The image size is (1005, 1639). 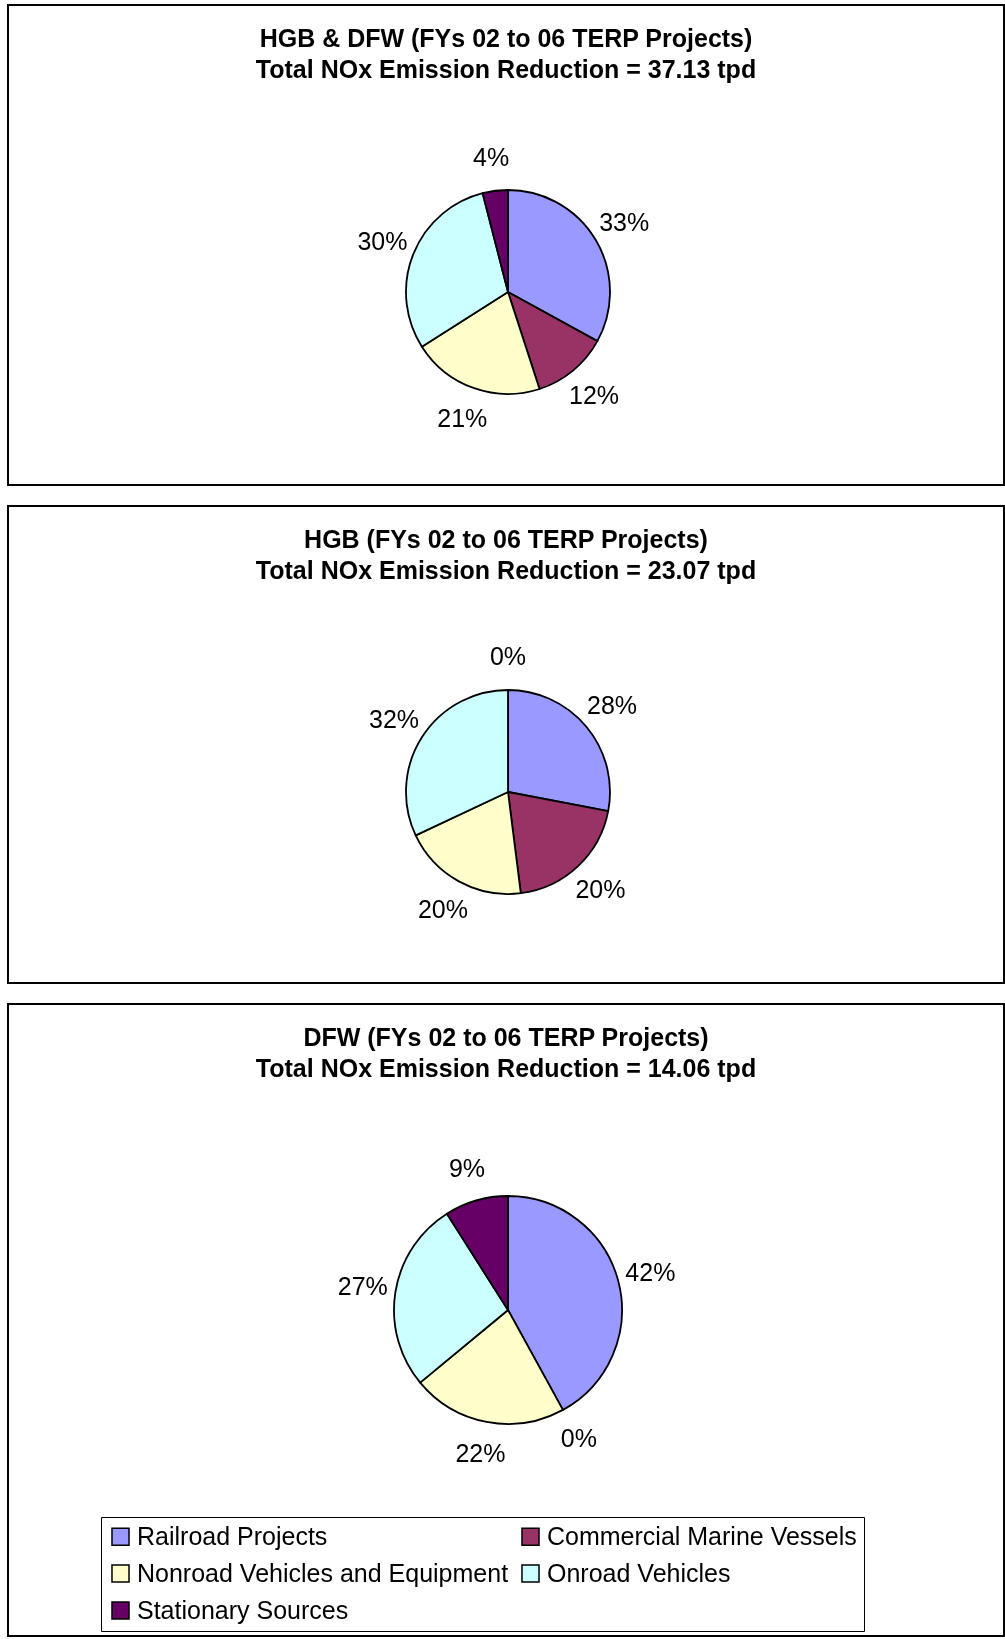 I want to click on chart-subtitle: Total NOx Emission Reduction = 23.07 tpd, so click(x=506, y=570).